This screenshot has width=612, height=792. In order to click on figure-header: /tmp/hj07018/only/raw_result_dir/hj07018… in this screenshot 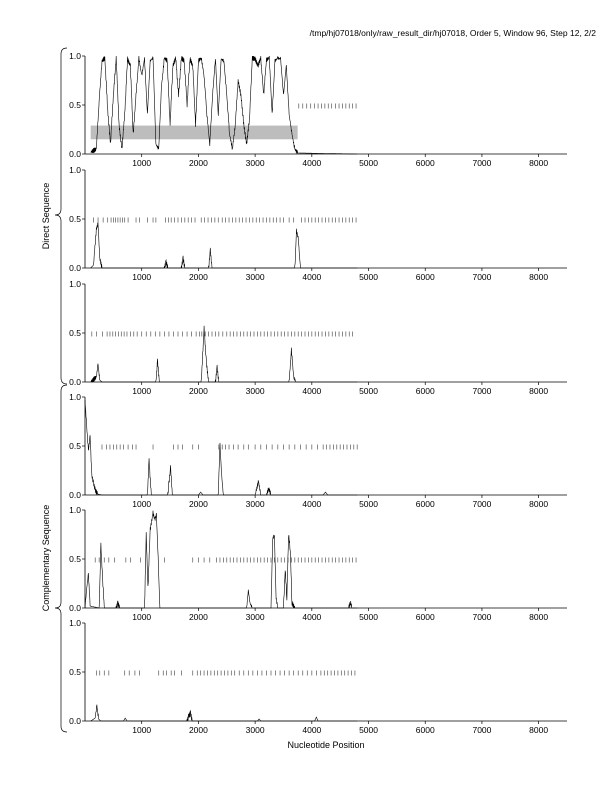, I will do `click(453, 33)`.